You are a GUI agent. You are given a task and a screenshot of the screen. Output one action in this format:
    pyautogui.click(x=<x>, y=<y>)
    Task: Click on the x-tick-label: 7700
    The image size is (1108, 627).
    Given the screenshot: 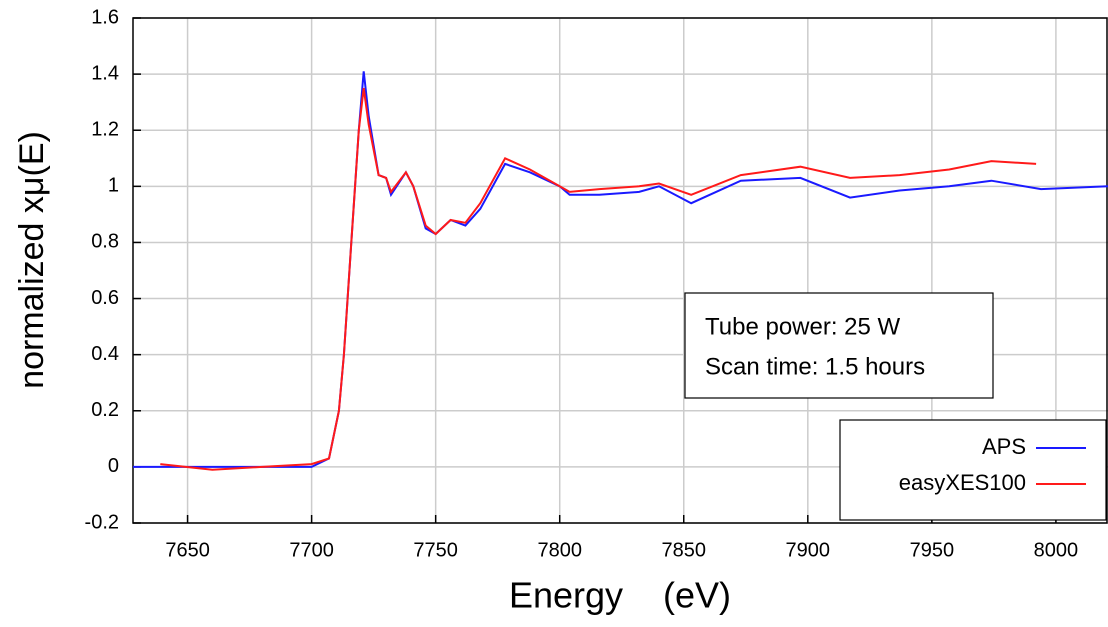 What is the action you would take?
    pyautogui.click(x=311, y=550)
    